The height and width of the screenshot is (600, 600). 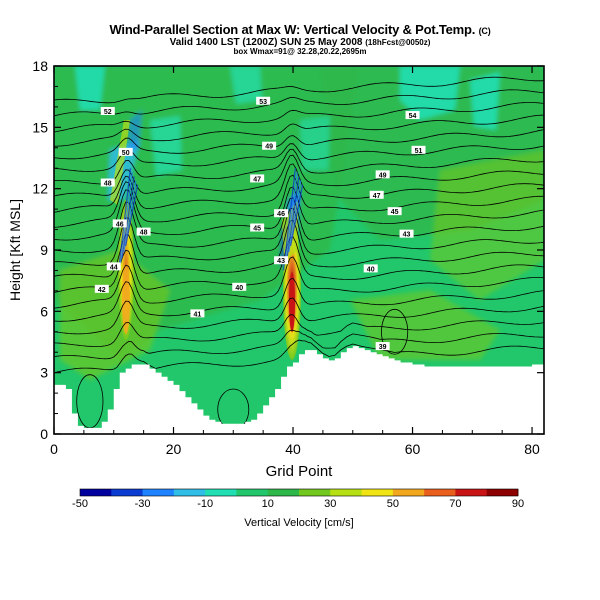 What do you see at coordinates (398, 42) in the screenshot?
I see `chart-subtitle-note: (18hFcst@0050z)` at bounding box center [398, 42].